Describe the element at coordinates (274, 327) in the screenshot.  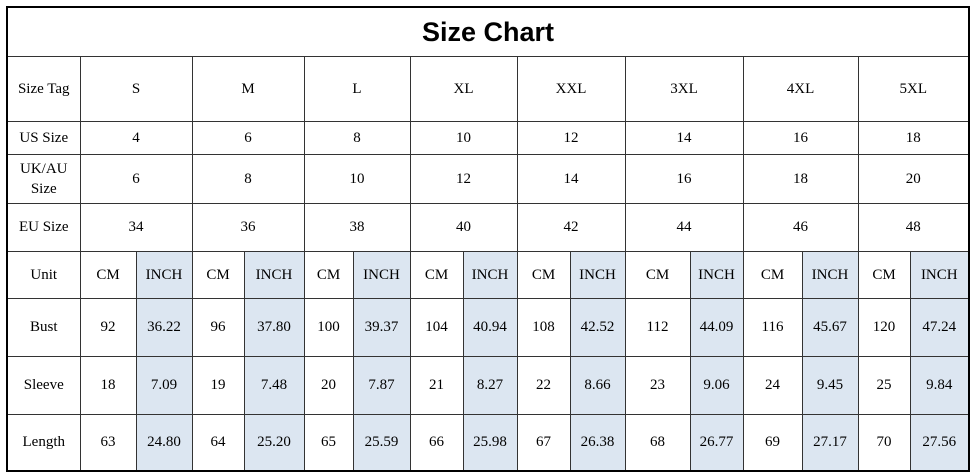
I see `table-cell: 37.80` at that location.